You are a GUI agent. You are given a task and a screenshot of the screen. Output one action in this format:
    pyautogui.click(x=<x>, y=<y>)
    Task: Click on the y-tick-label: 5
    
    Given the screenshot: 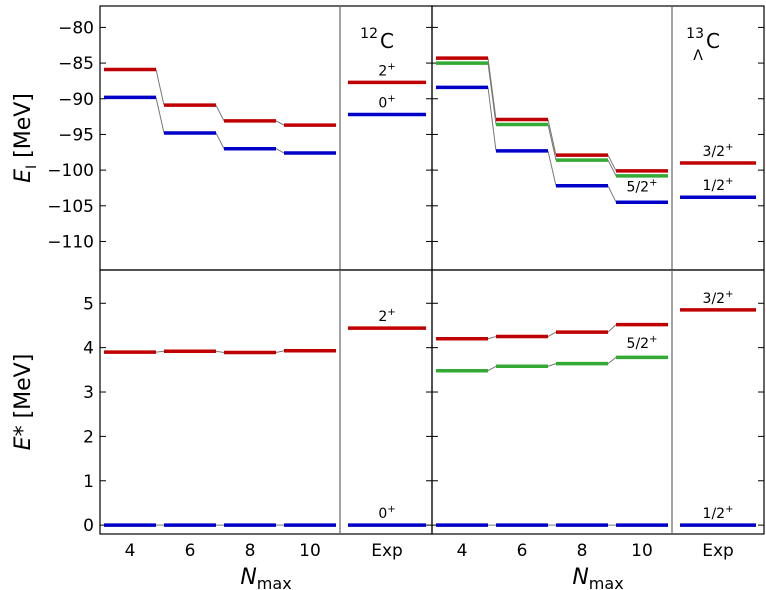 What is the action you would take?
    pyautogui.click(x=88, y=304)
    